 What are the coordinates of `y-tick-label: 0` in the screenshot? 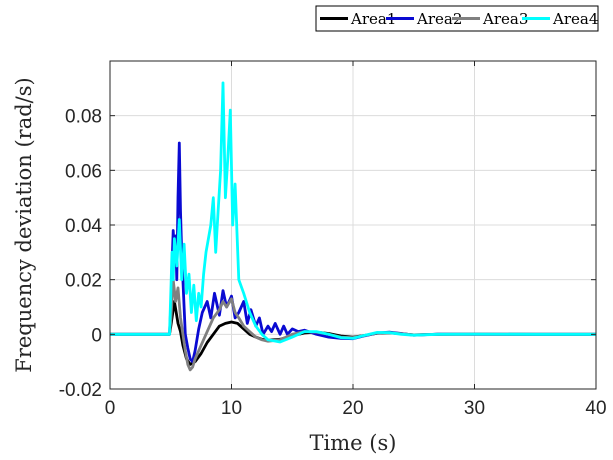 It's located at (96, 335).